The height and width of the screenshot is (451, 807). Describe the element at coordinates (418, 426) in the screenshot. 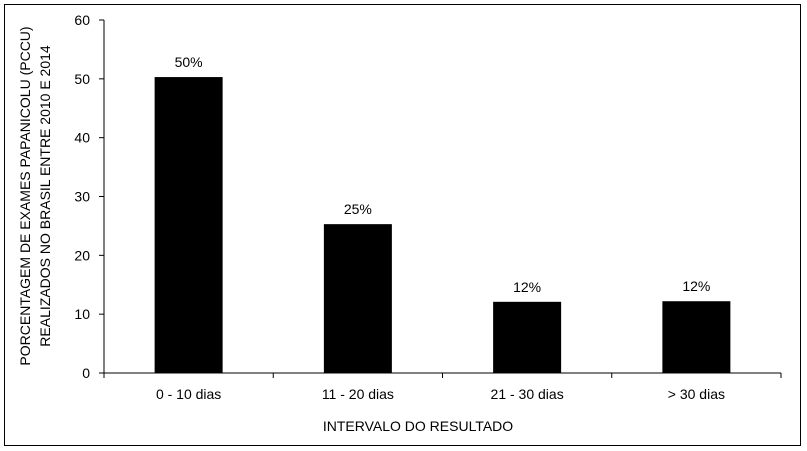

I see `x-axis-title: INTERVALO DO RESULTADO` at that location.